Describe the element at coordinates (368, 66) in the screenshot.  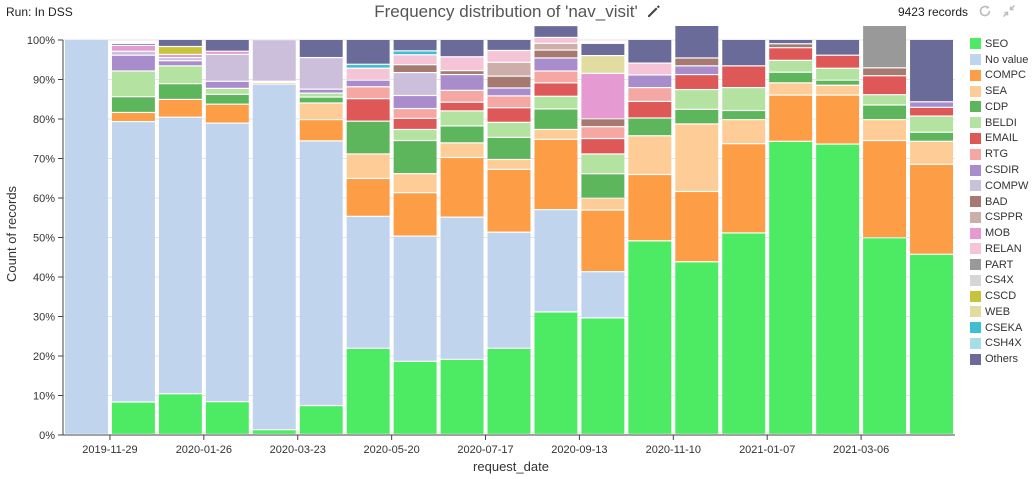
I see `bar-segment-cseka` at that location.